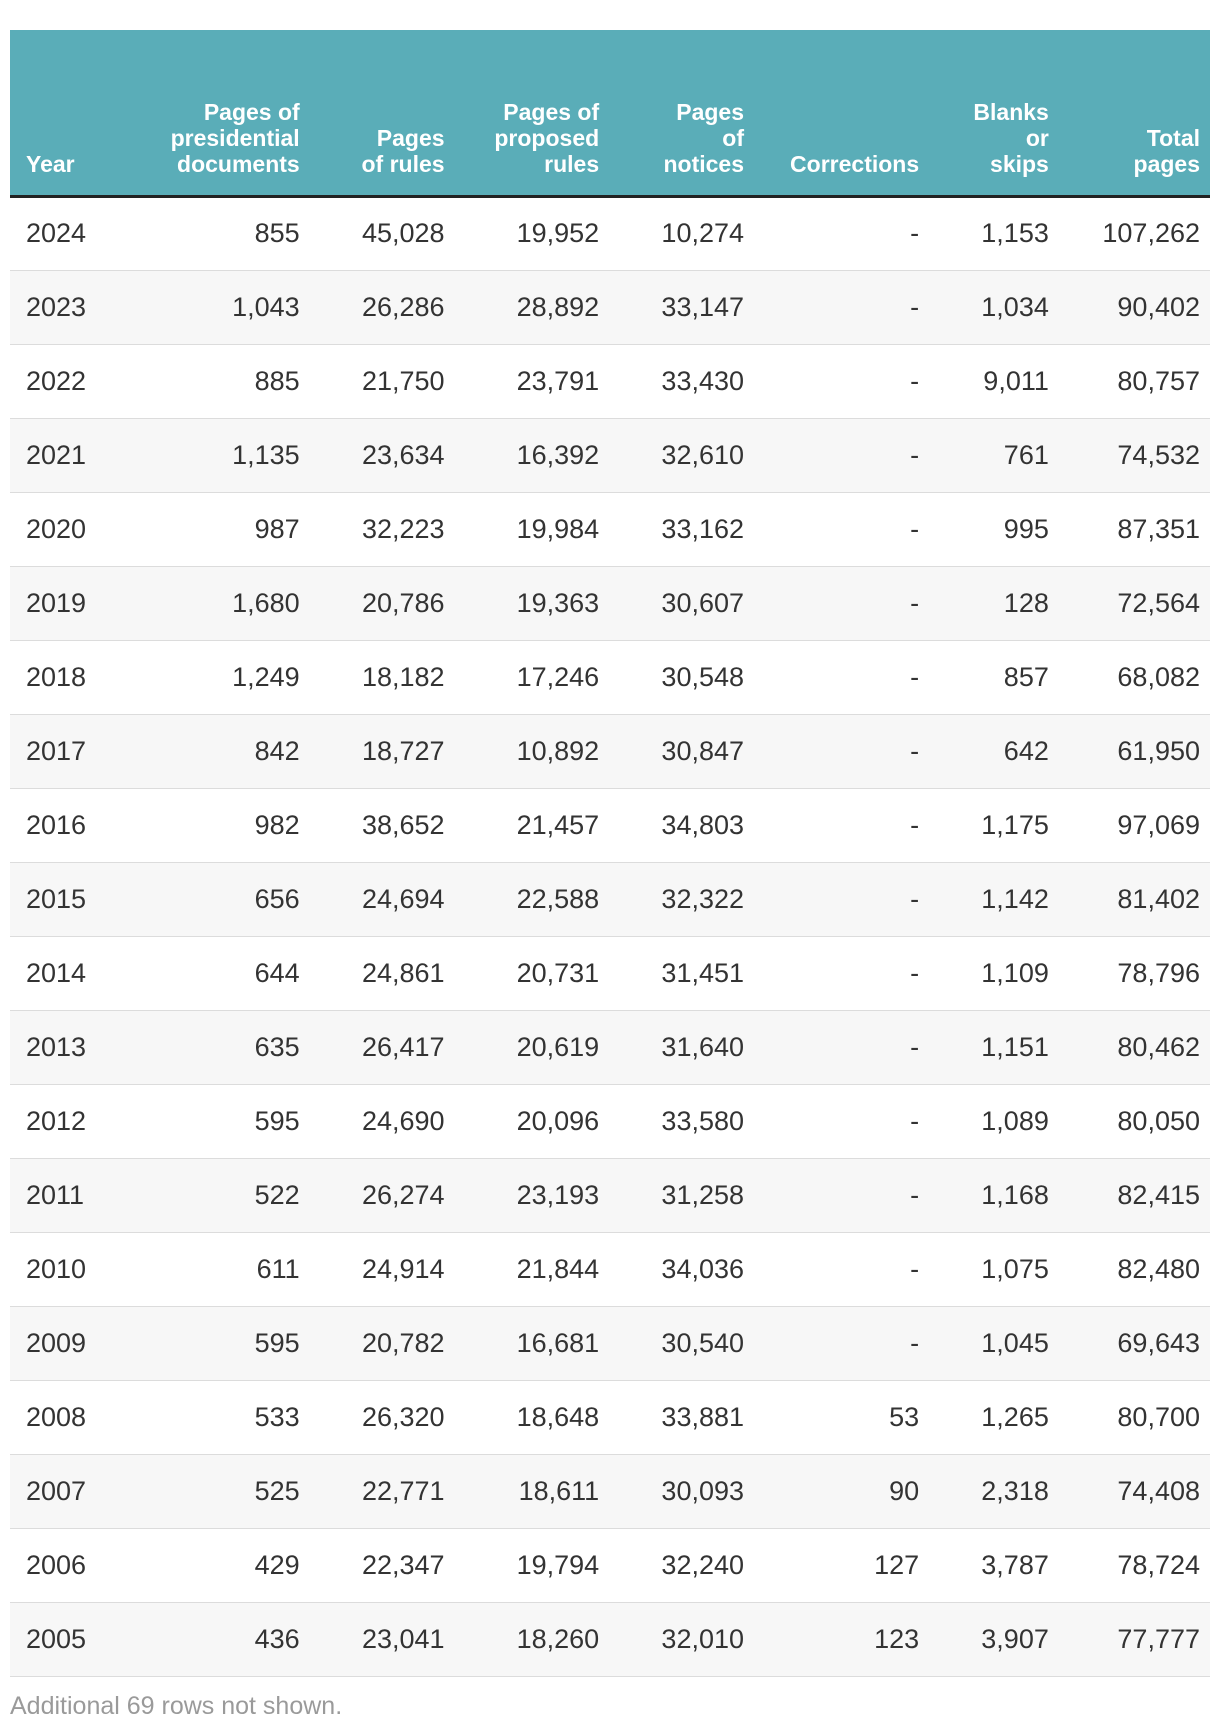 The width and height of the screenshot is (1220, 1734). Describe the element at coordinates (56, 1416) in the screenshot. I see `cell-year: 2008` at that location.